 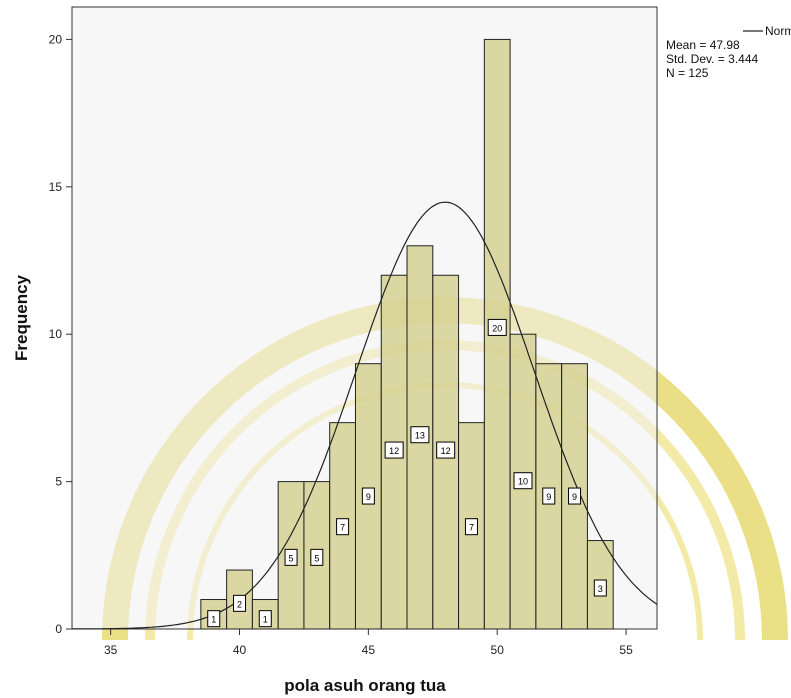 I want to click on y-tick-label: 20, so click(x=56, y=39).